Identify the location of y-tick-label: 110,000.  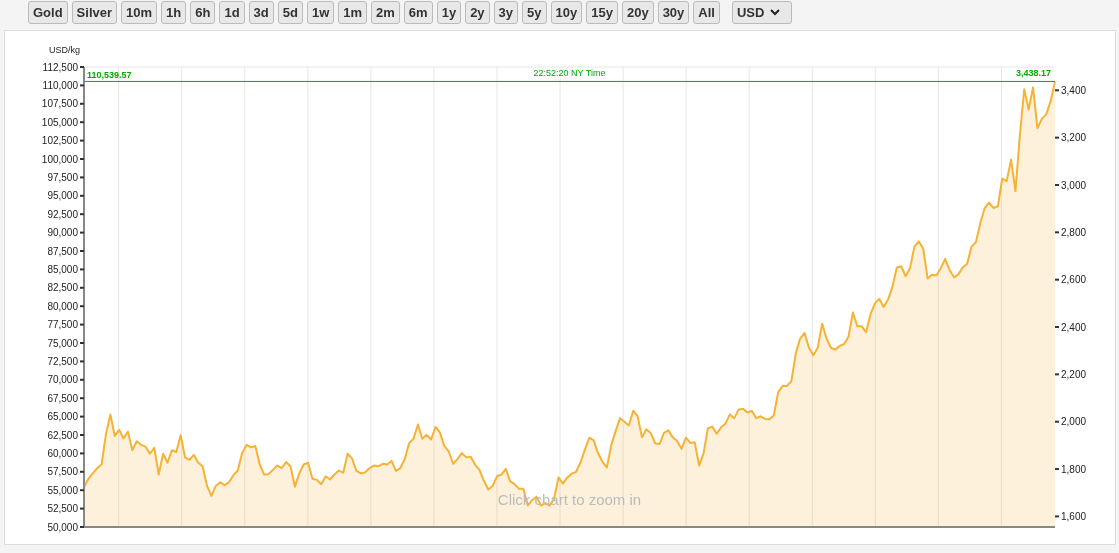
(60, 85).